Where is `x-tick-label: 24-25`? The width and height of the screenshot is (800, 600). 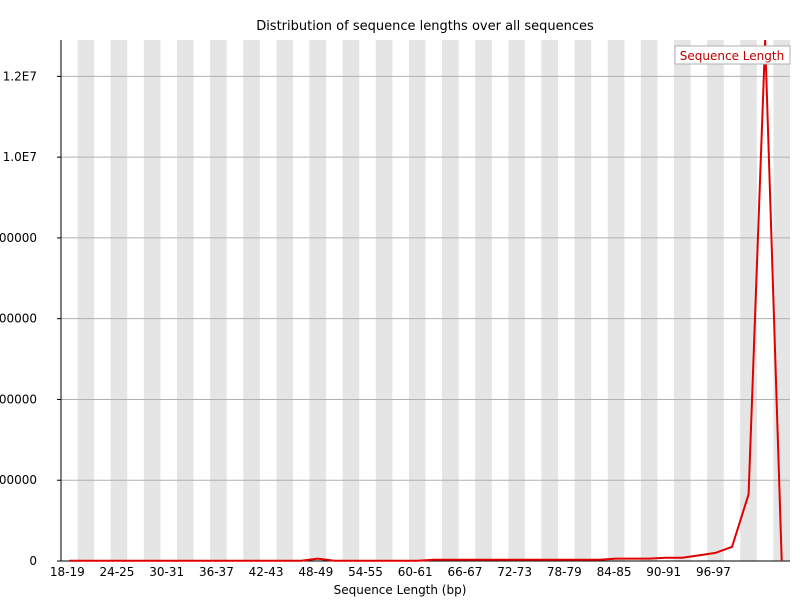
x-tick-label: 24-25 is located at coordinates (117, 572).